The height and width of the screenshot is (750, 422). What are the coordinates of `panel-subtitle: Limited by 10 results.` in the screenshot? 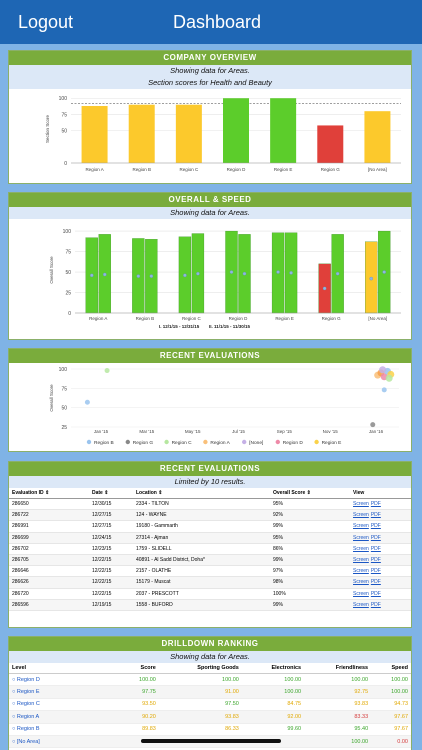 It's located at (210, 482).